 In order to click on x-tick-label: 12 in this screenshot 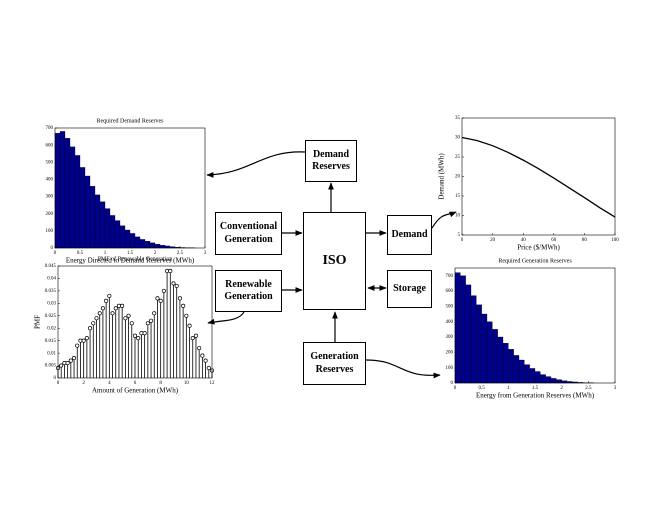, I will do `click(213, 383)`.